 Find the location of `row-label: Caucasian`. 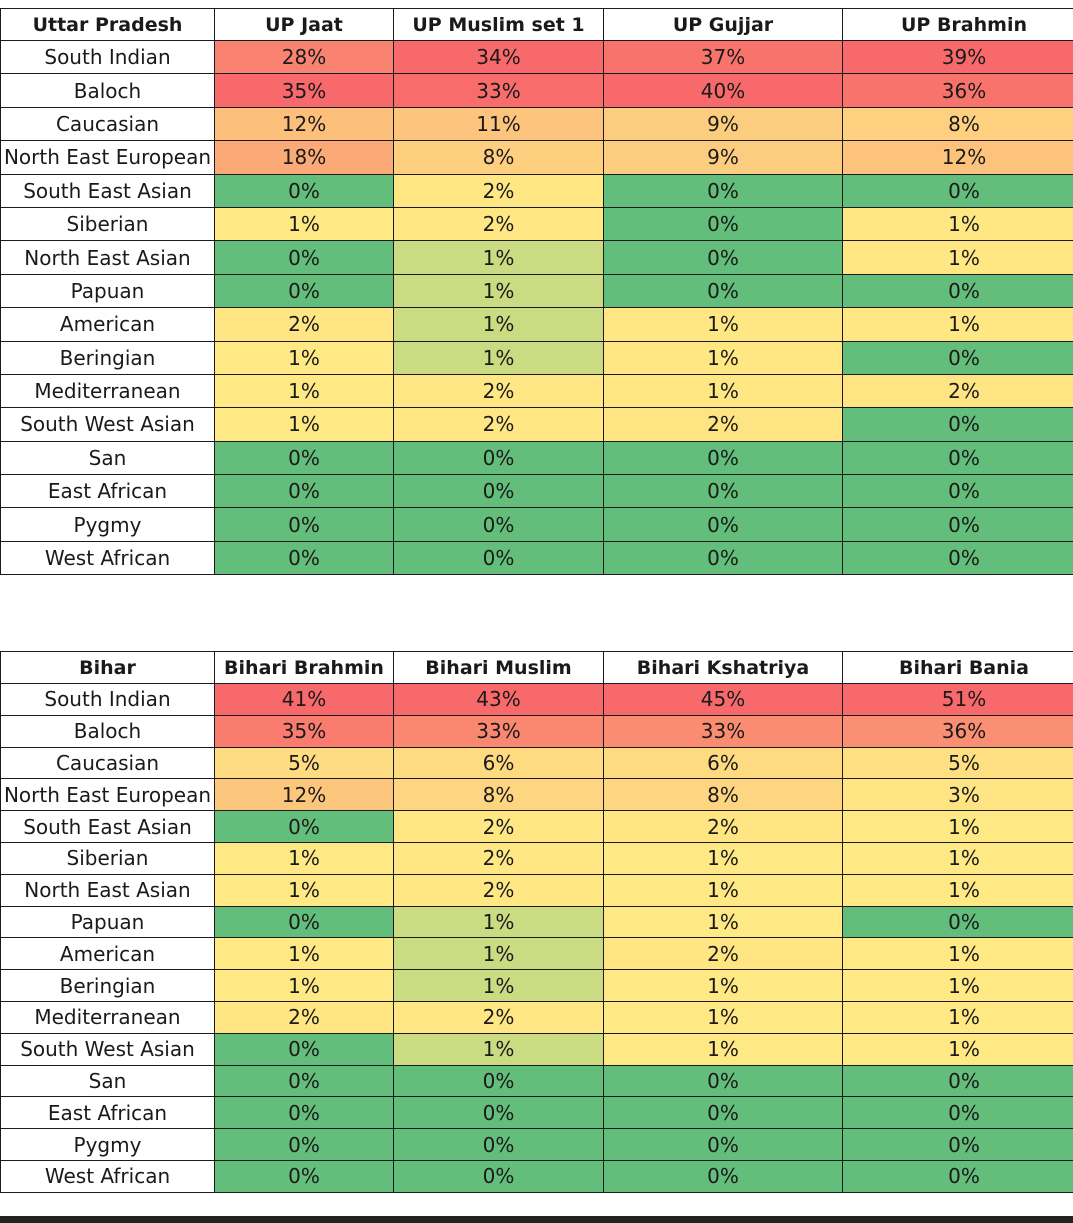

row-label: Caucasian is located at coordinates (107, 763).